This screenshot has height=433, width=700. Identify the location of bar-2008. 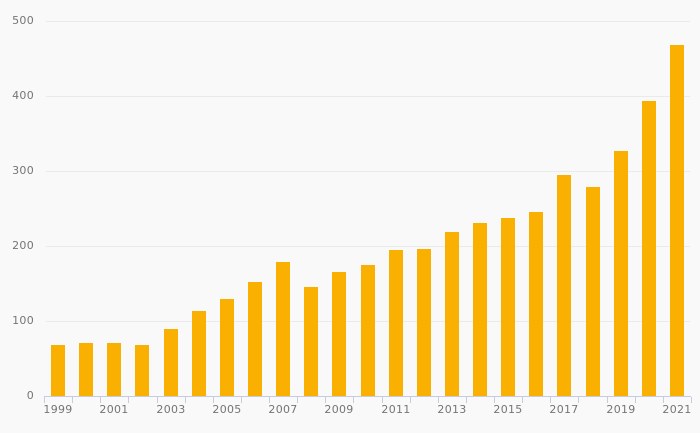
(311, 341).